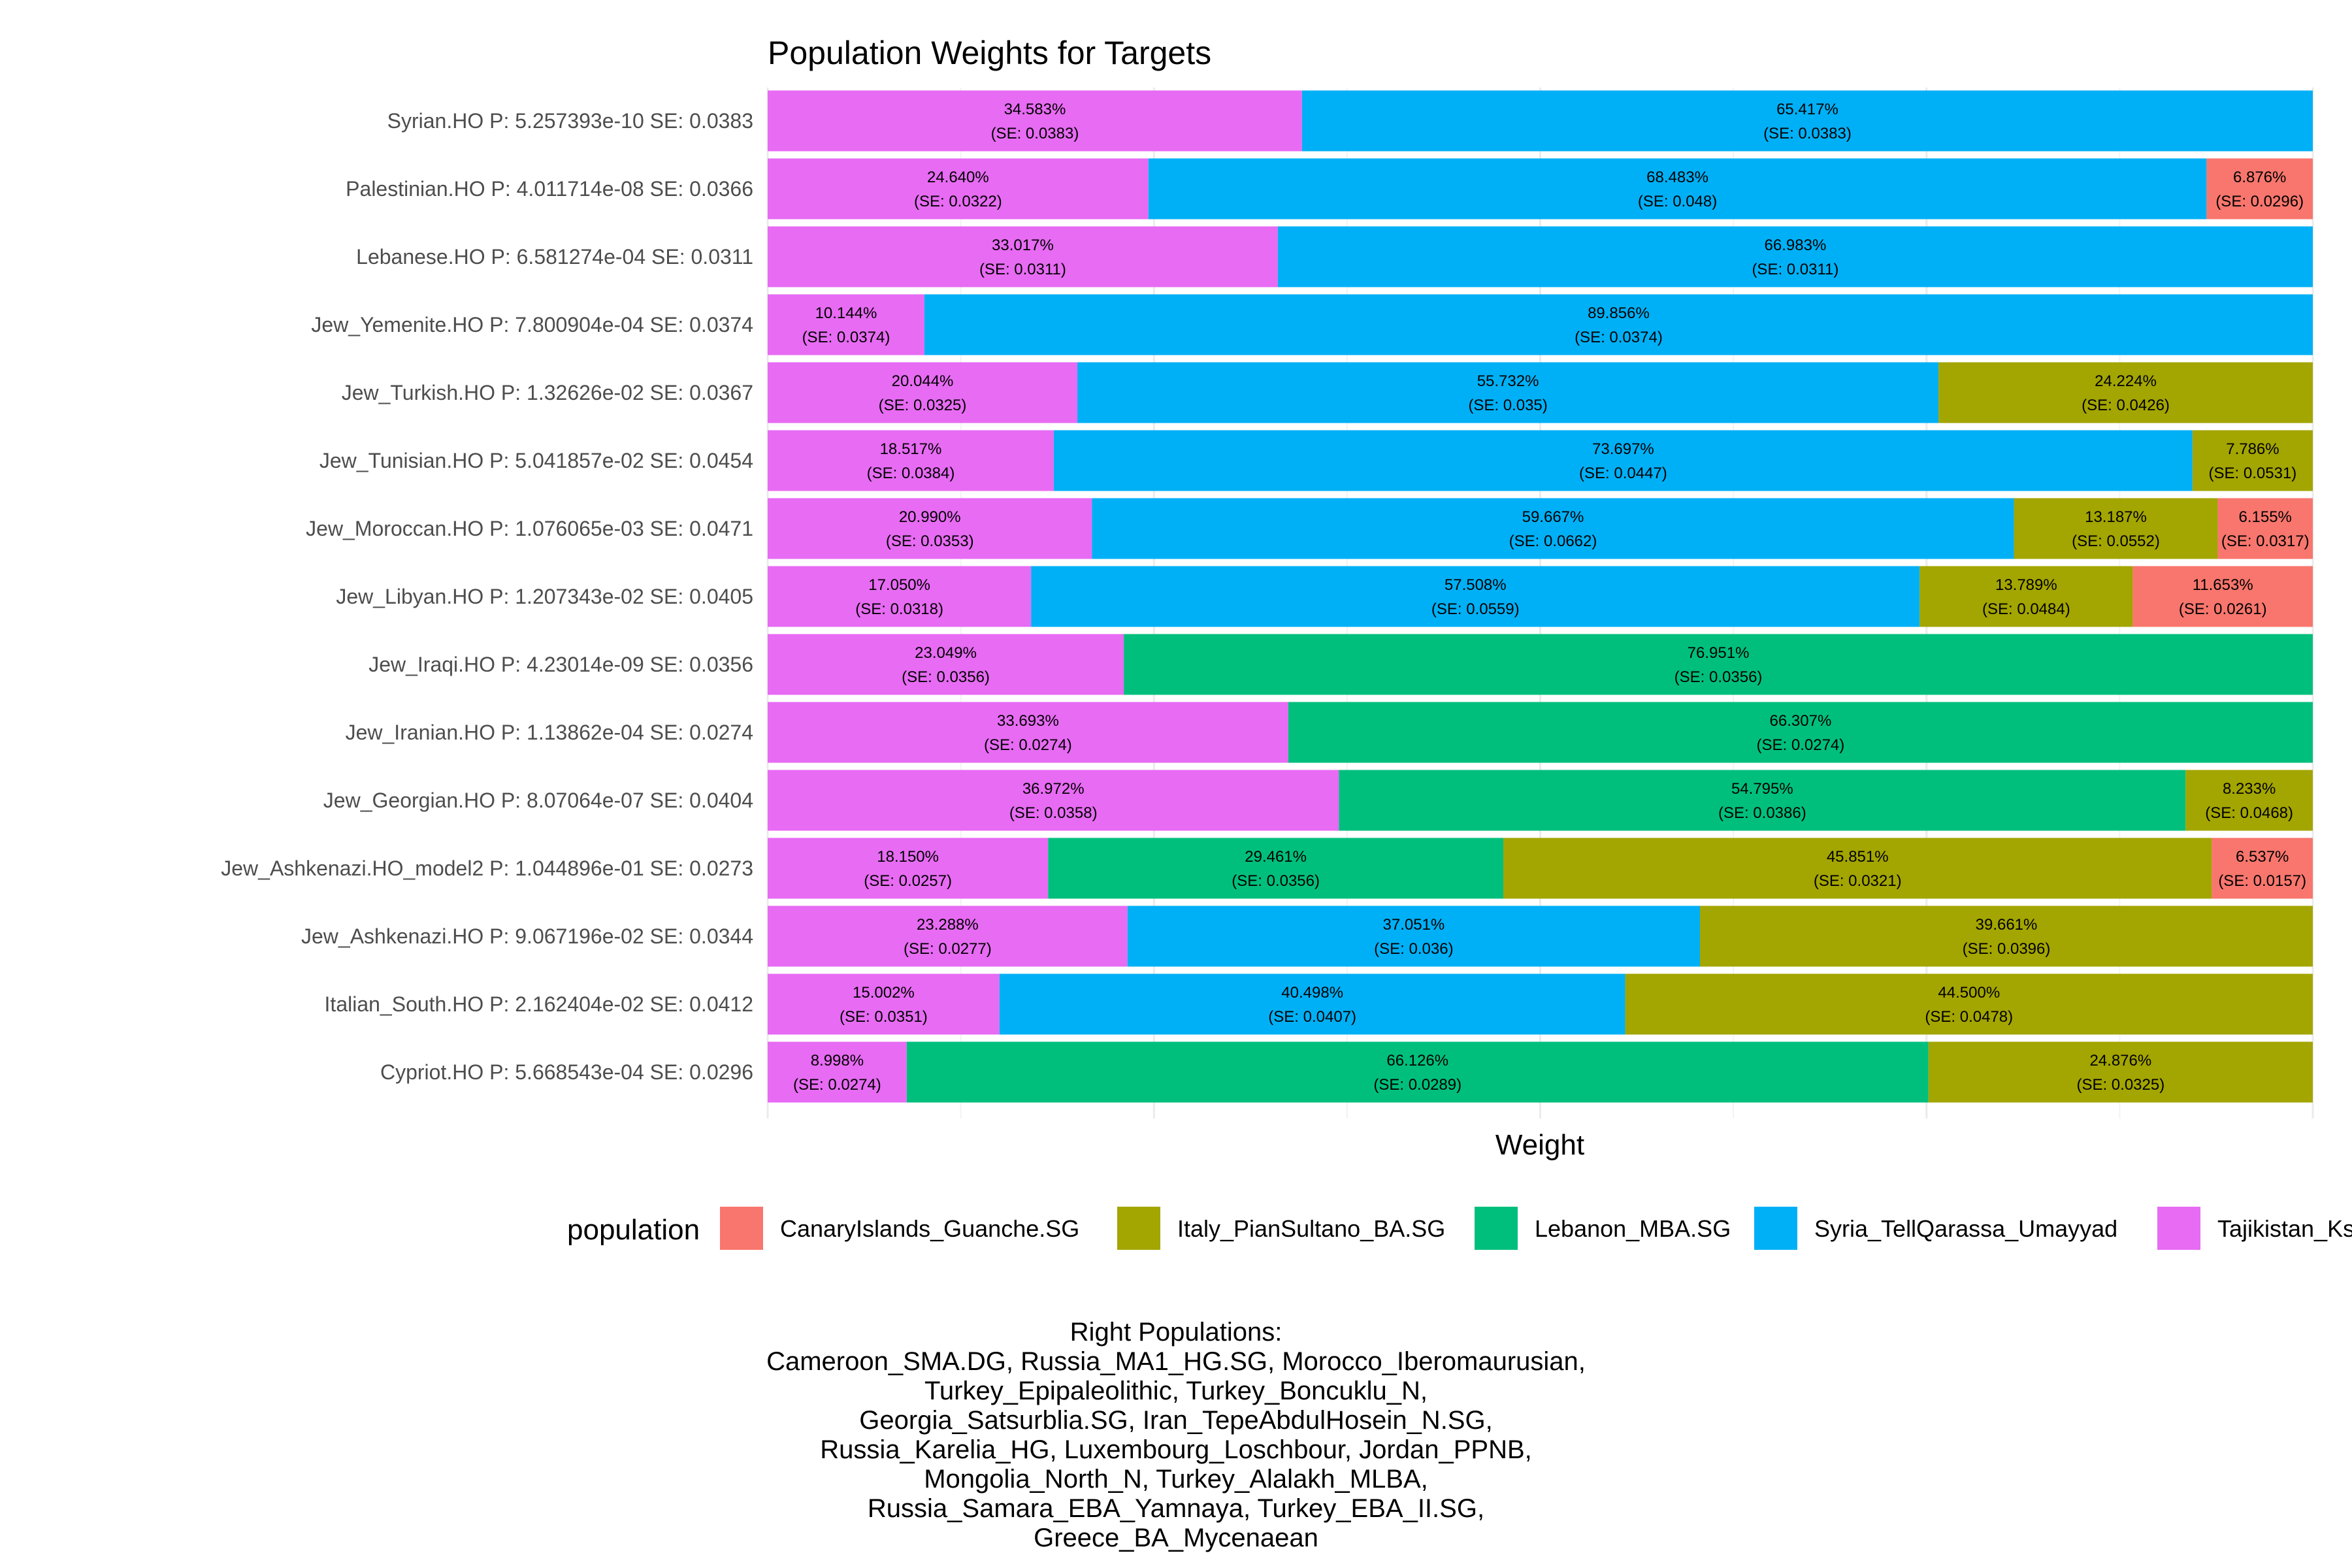 This screenshot has height=1568, width=2352. What do you see at coordinates (2249, 789) in the screenshot?
I see `segment-percent-label: 8.233%` at bounding box center [2249, 789].